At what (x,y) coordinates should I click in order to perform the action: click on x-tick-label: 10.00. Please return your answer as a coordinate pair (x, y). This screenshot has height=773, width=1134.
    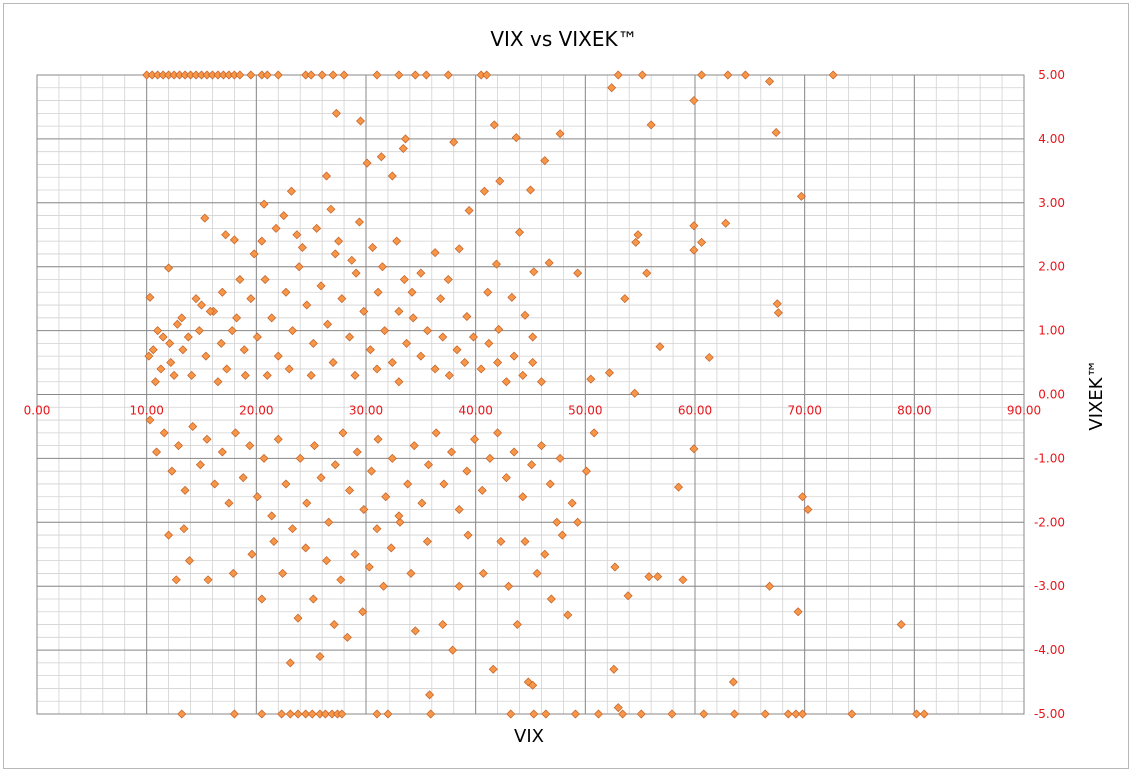
    Looking at the image, I should click on (146, 411).